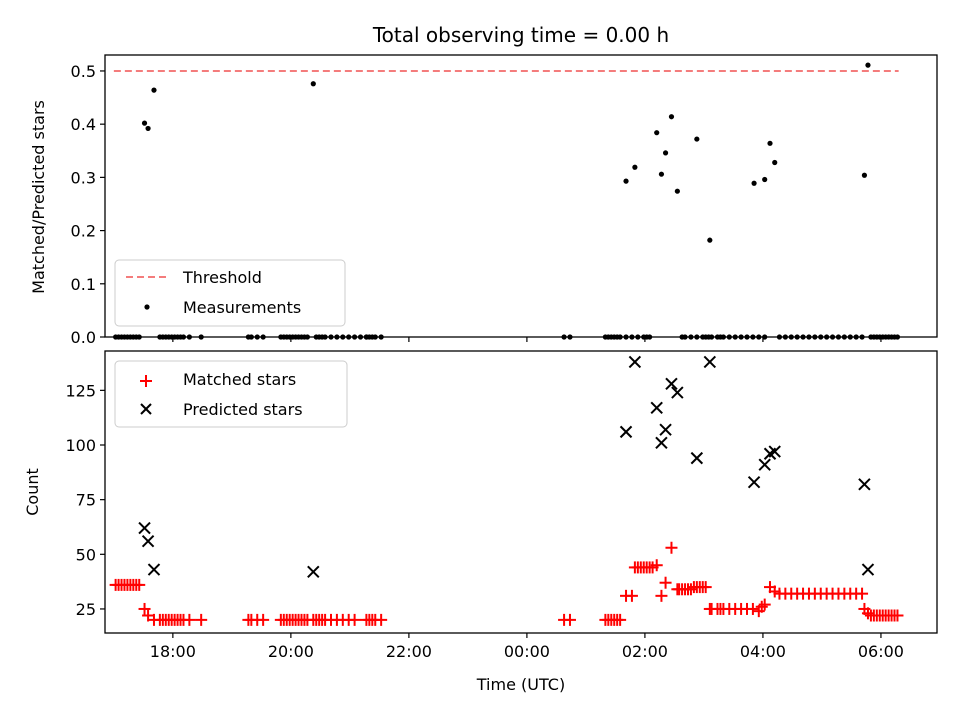 The width and height of the screenshot is (960, 720). Describe the element at coordinates (80, 390) in the screenshot. I see `count-y-tick-label: 125` at that location.